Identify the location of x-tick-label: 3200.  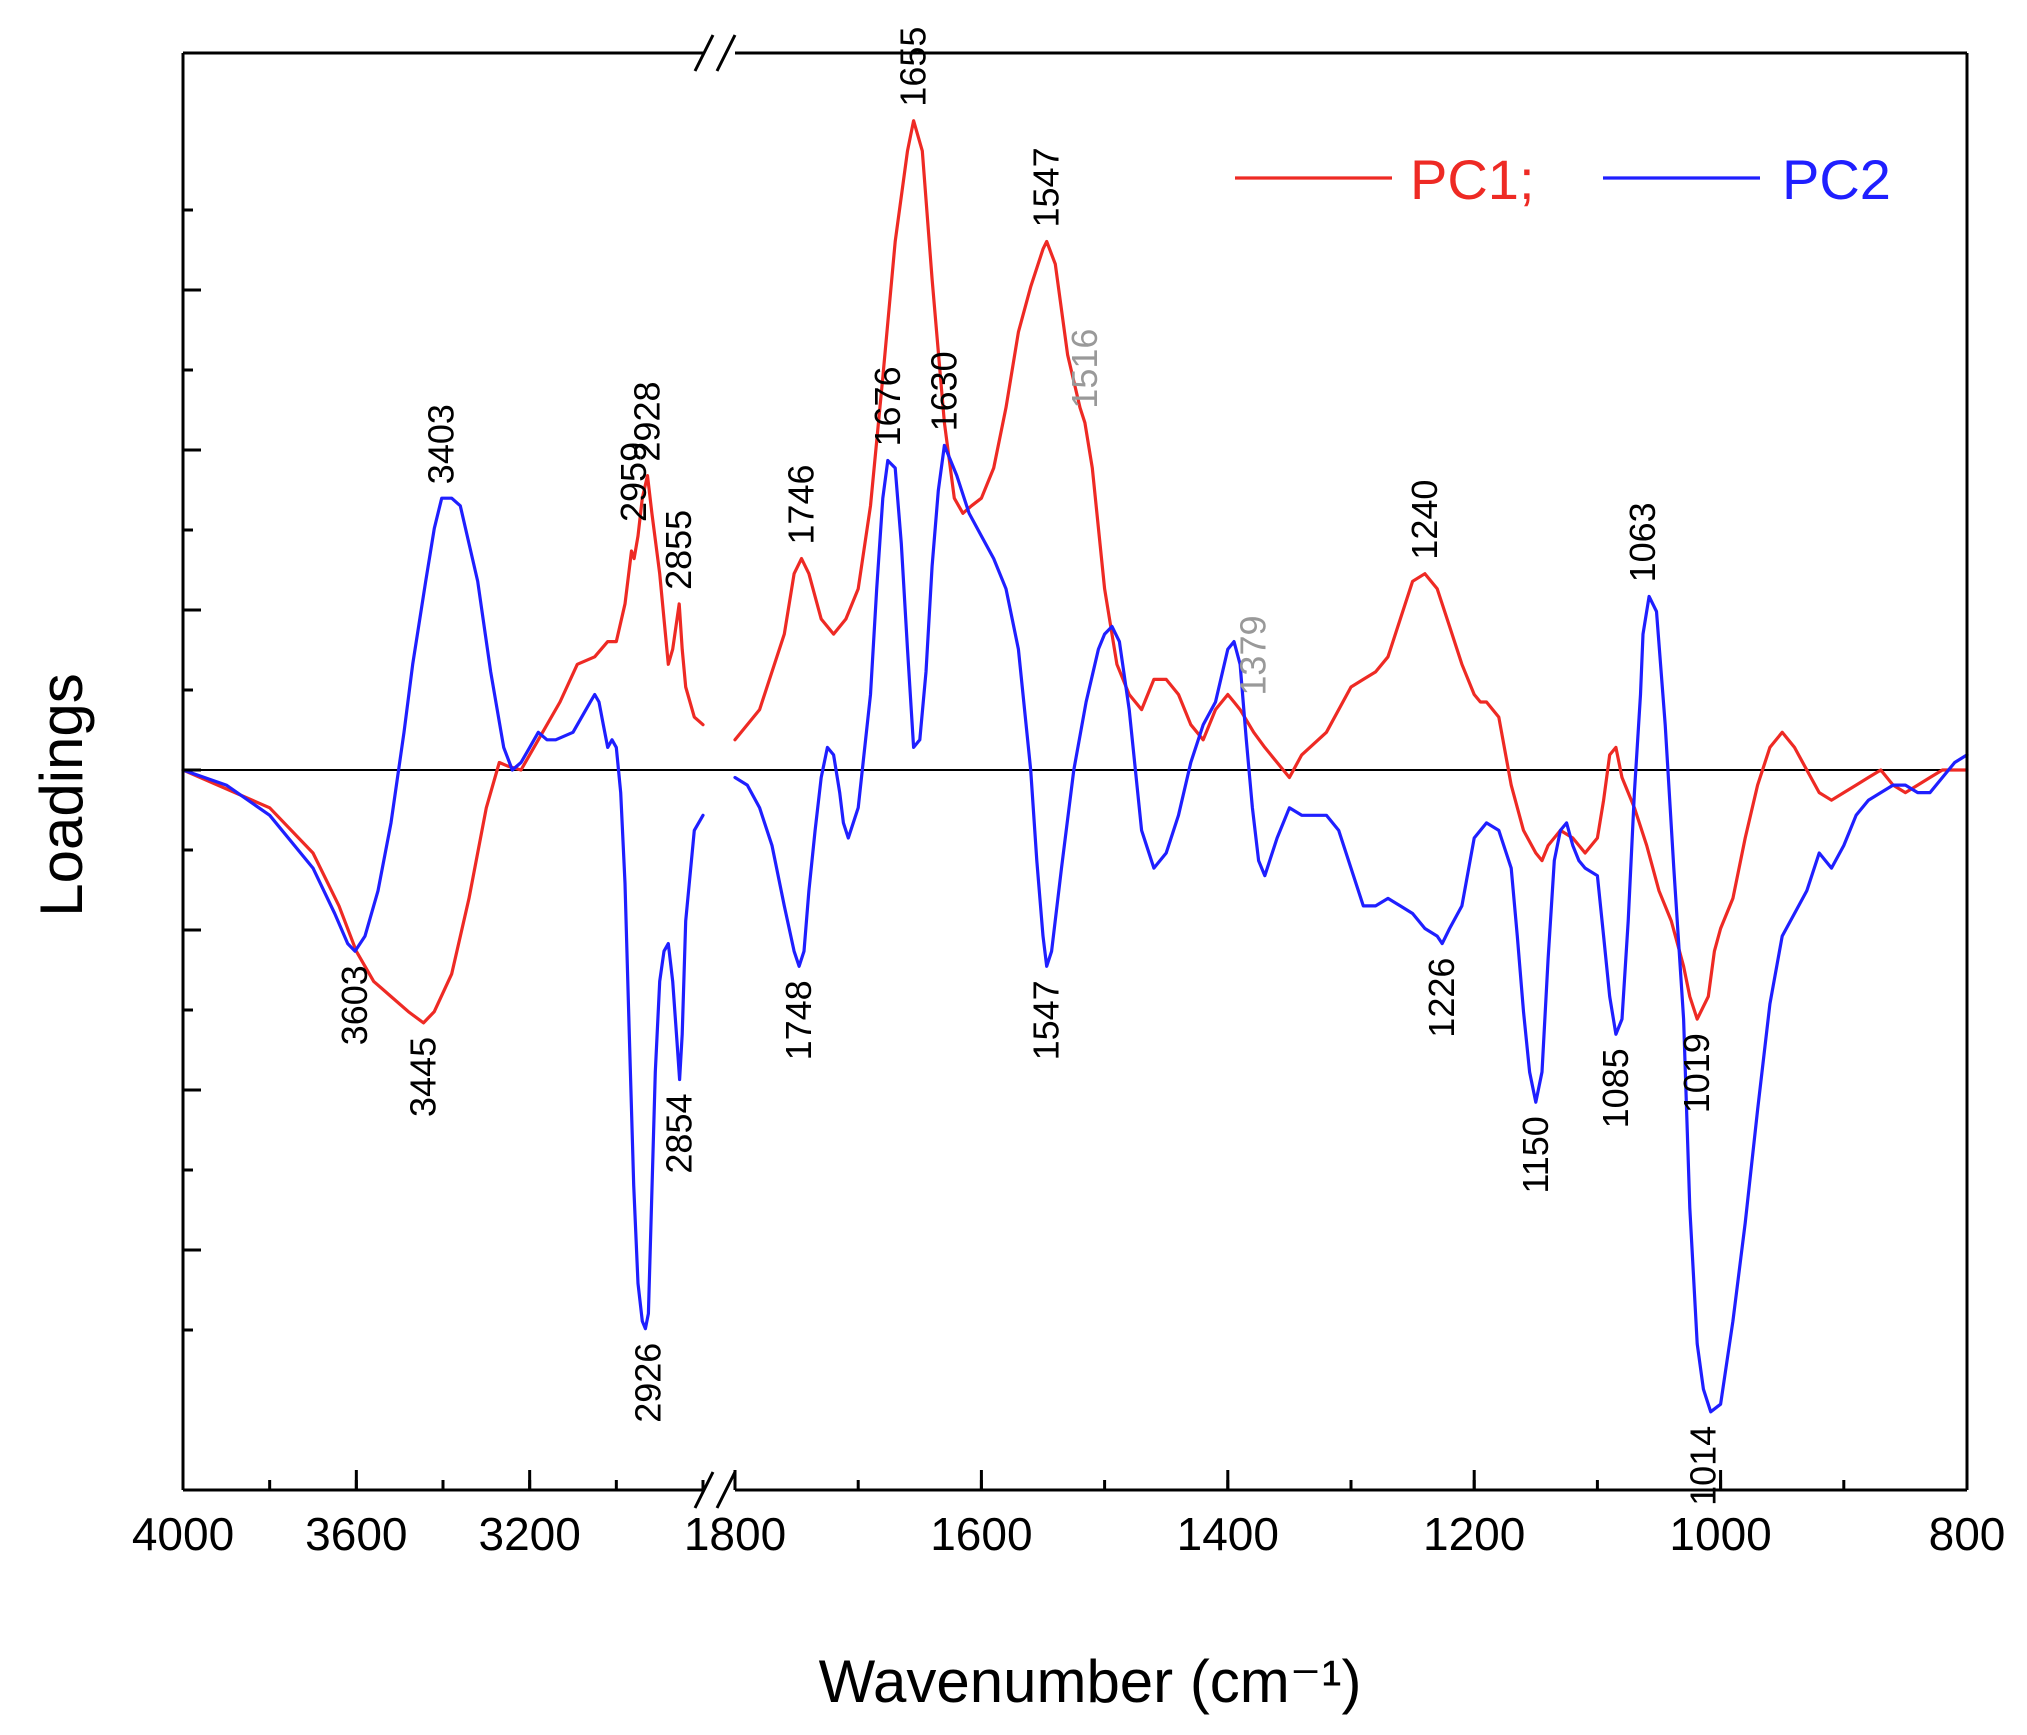
(529, 1534).